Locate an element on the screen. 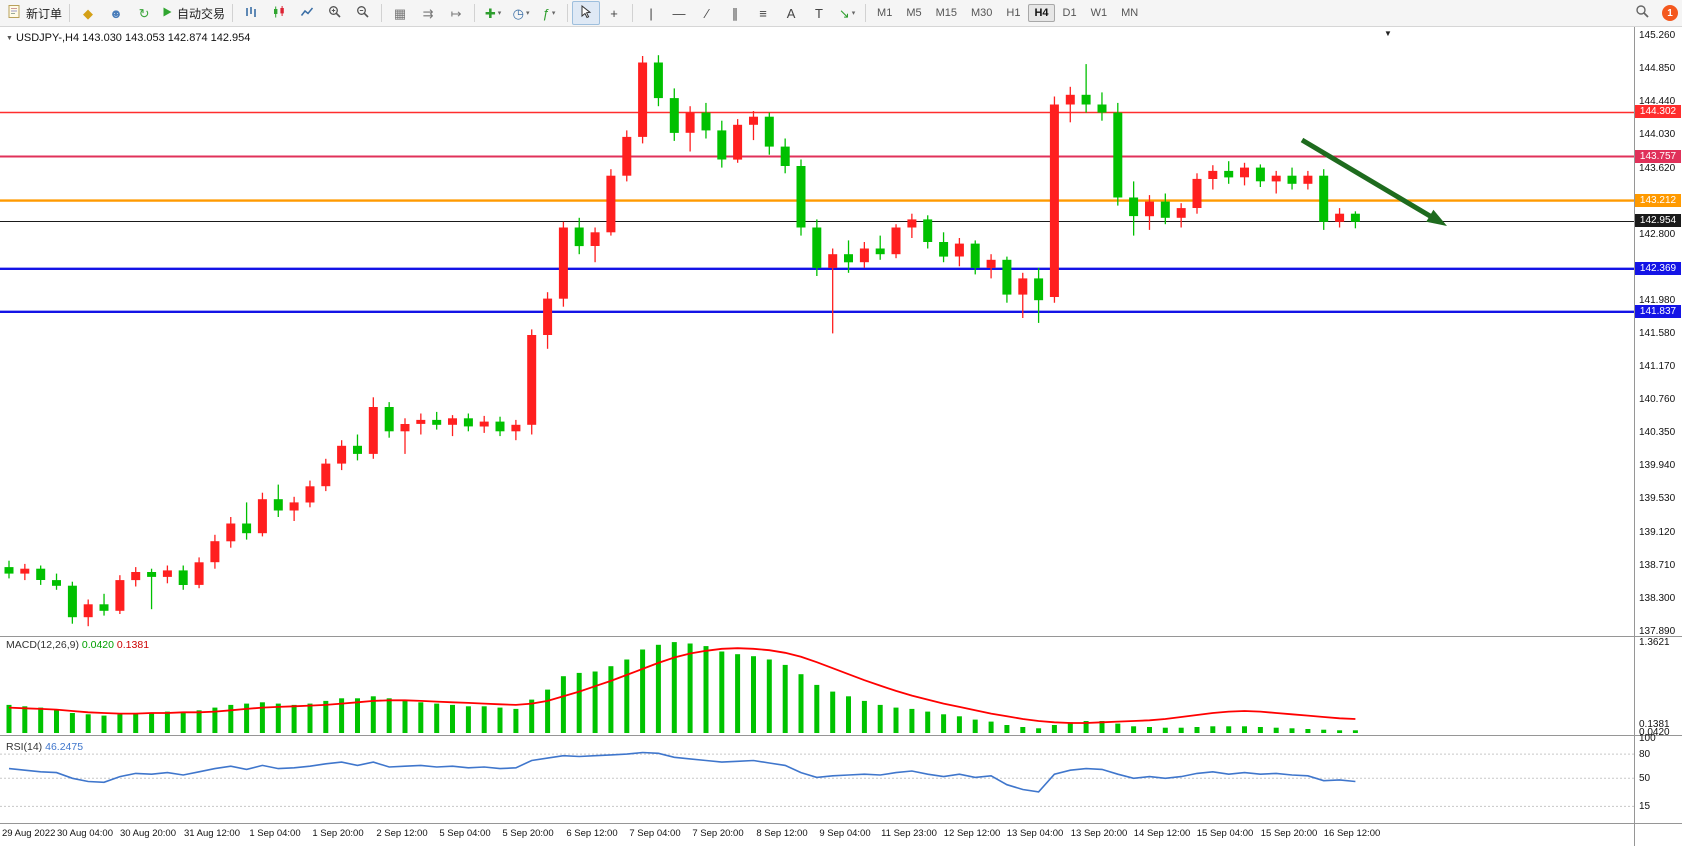 The image size is (1682, 846). chart-shift-button: ↦ is located at coordinates (456, 13).